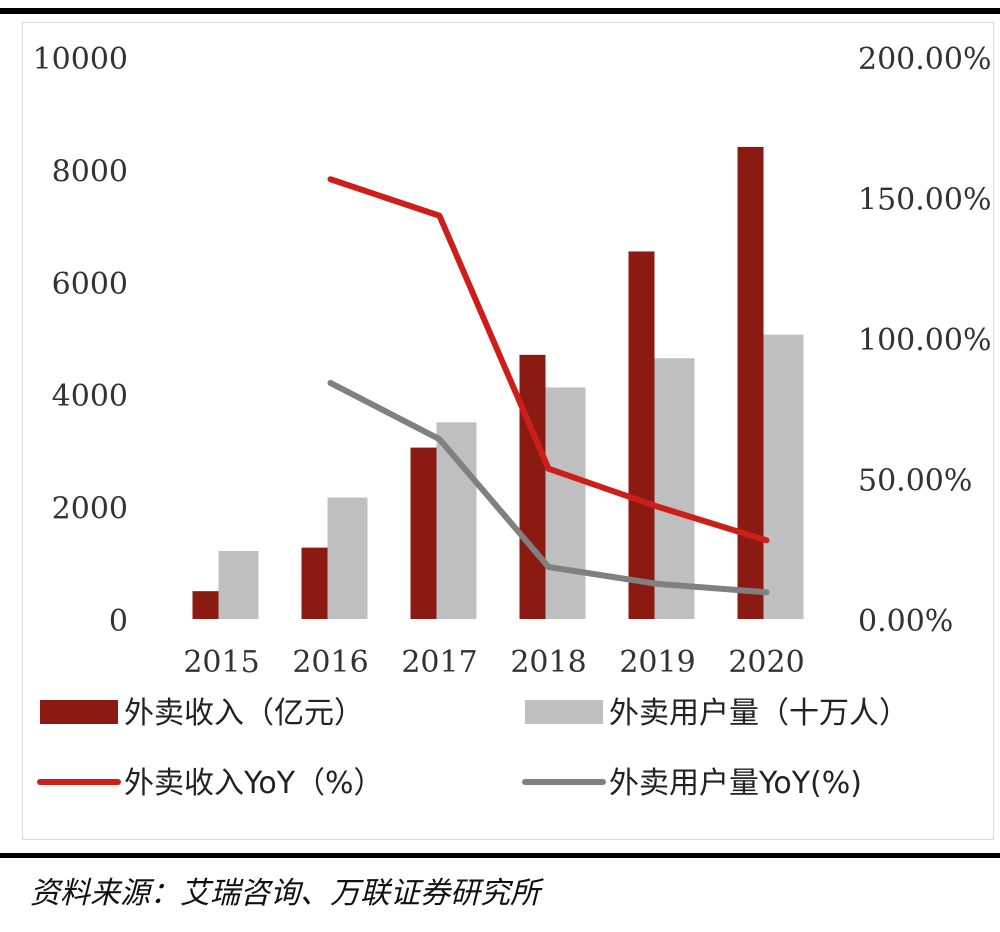 This screenshot has width=1000, height=932. Describe the element at coordinates (90, 171) in the screenshot. I see `y-left-tick-label: 8000` at that location.